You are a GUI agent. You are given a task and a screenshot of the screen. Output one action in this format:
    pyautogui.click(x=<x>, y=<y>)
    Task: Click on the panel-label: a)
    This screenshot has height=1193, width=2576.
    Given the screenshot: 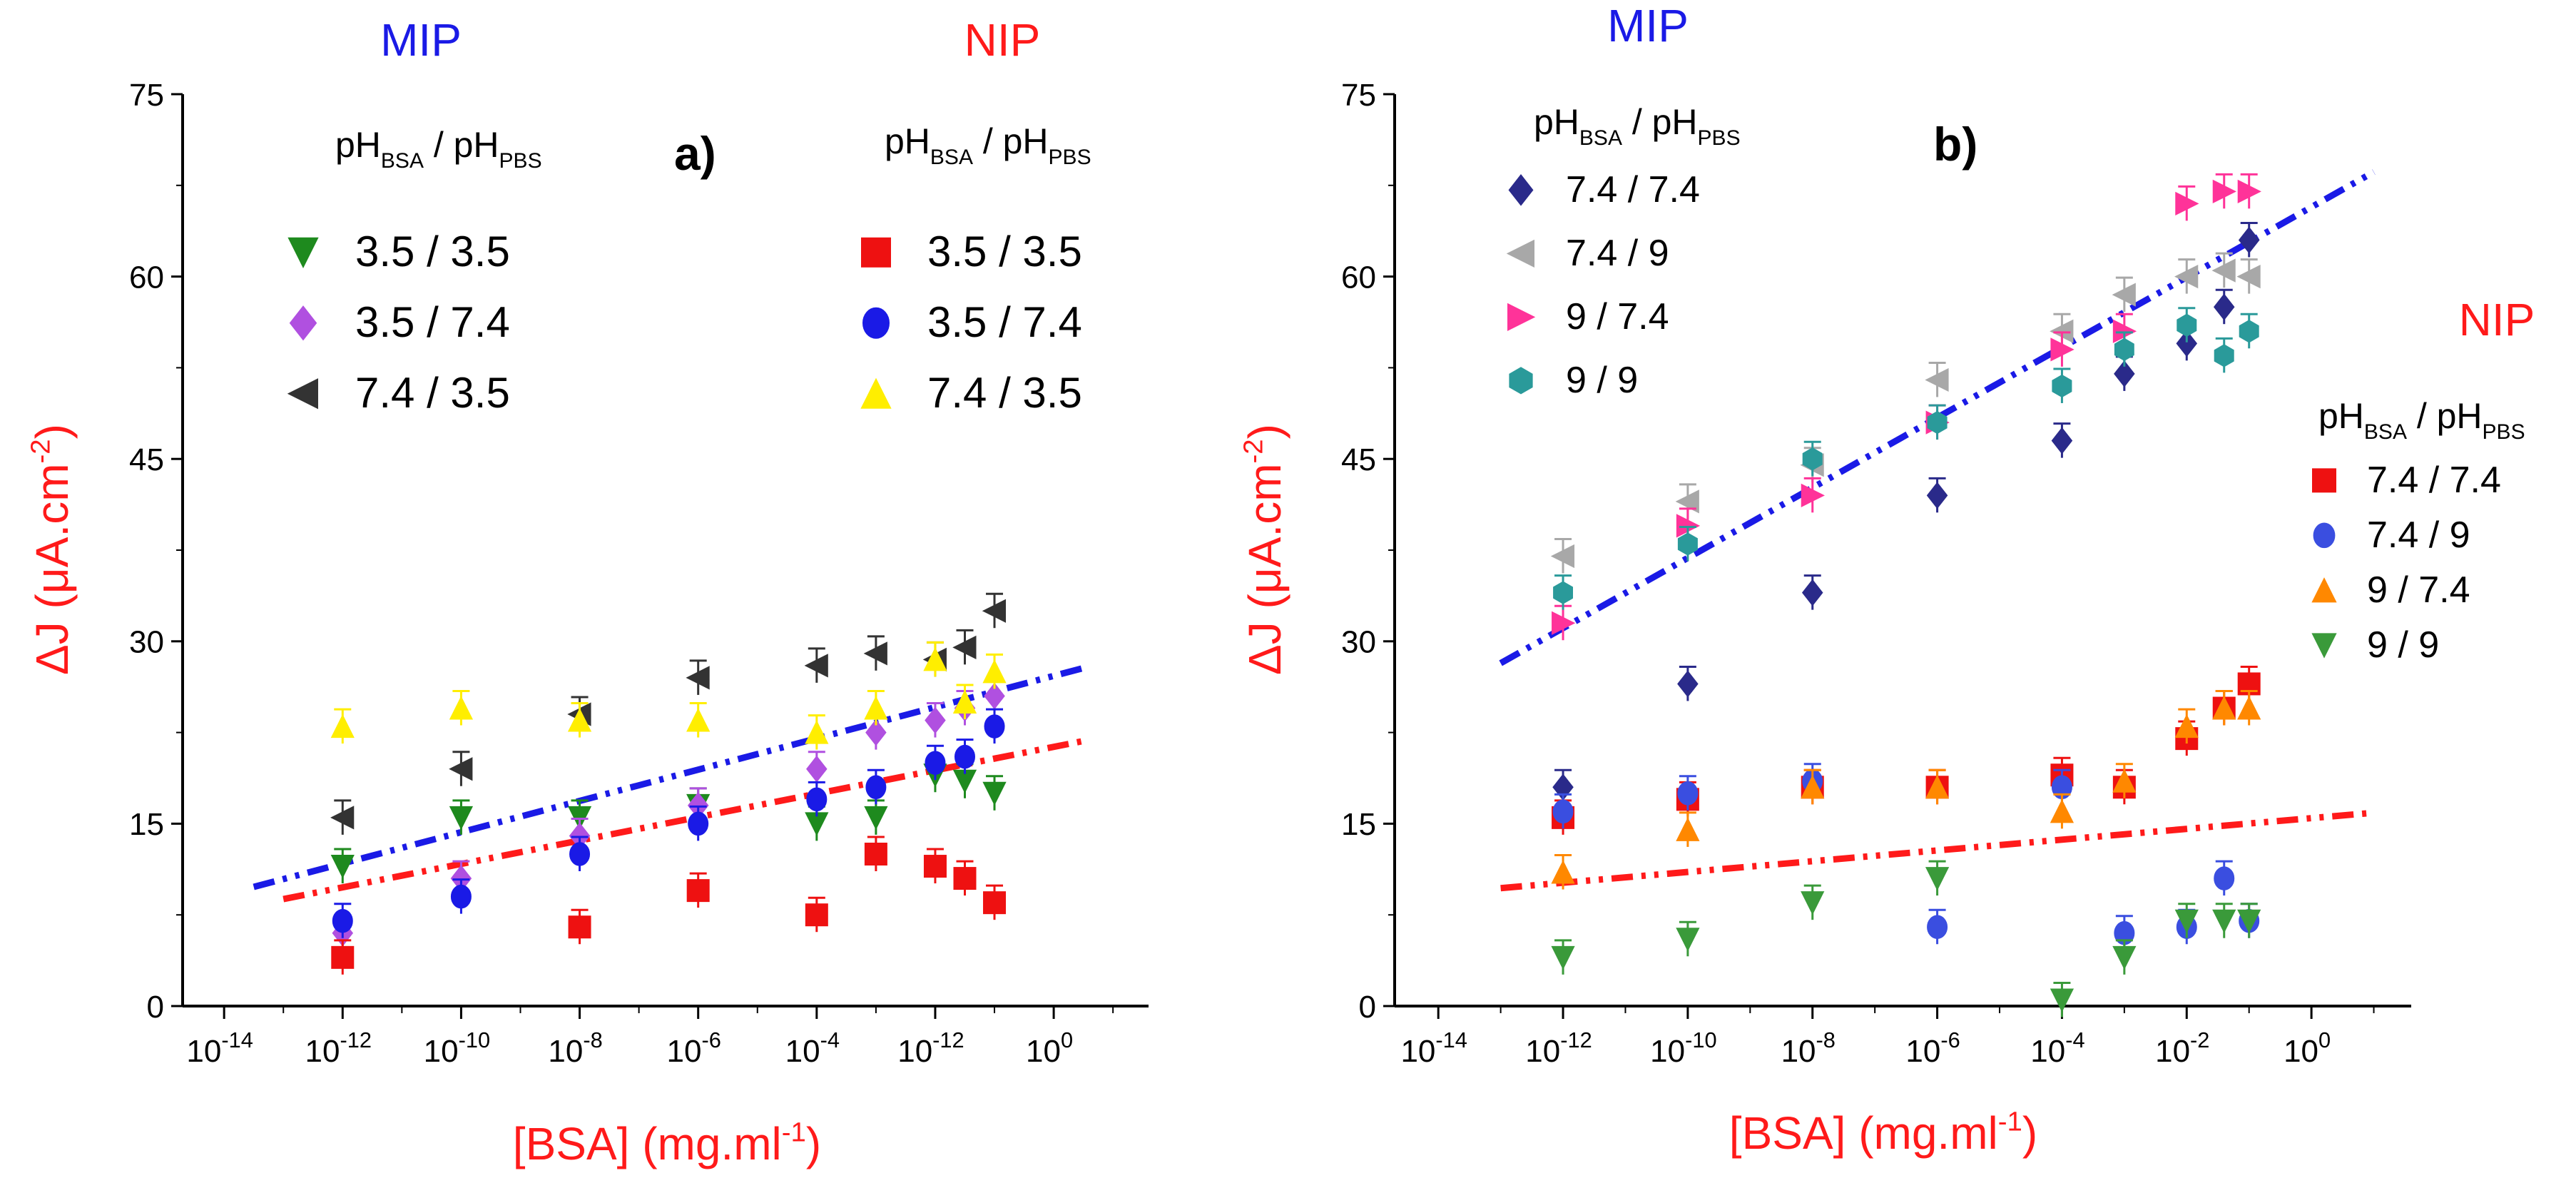 What is the action you would take?
    pyautogui.click(x=695, y=153)
    